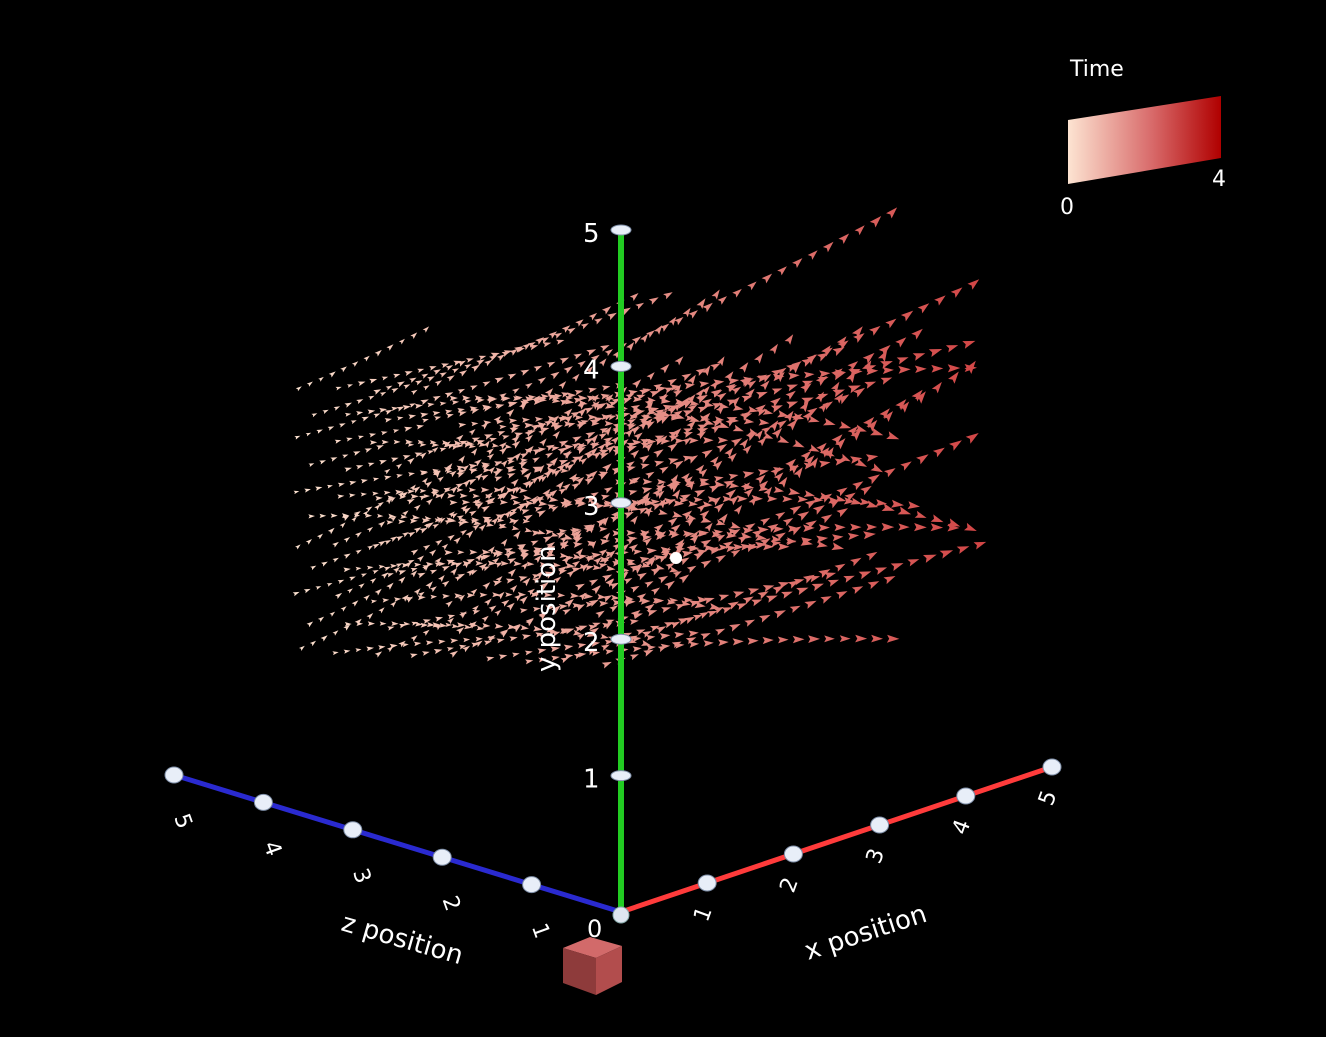 This screenshot has width=1326, height=1037. What do you see at coordinates (592, 966) in the screenshot?
I see `cube-widget` at bounding box center [592, 966].